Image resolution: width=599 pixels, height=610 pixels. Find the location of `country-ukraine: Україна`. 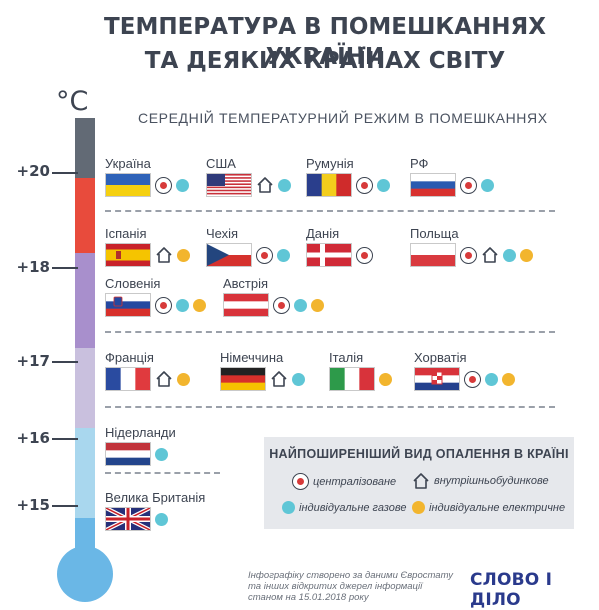

country-ukraine: Україна is located at coordinates (147, 176).